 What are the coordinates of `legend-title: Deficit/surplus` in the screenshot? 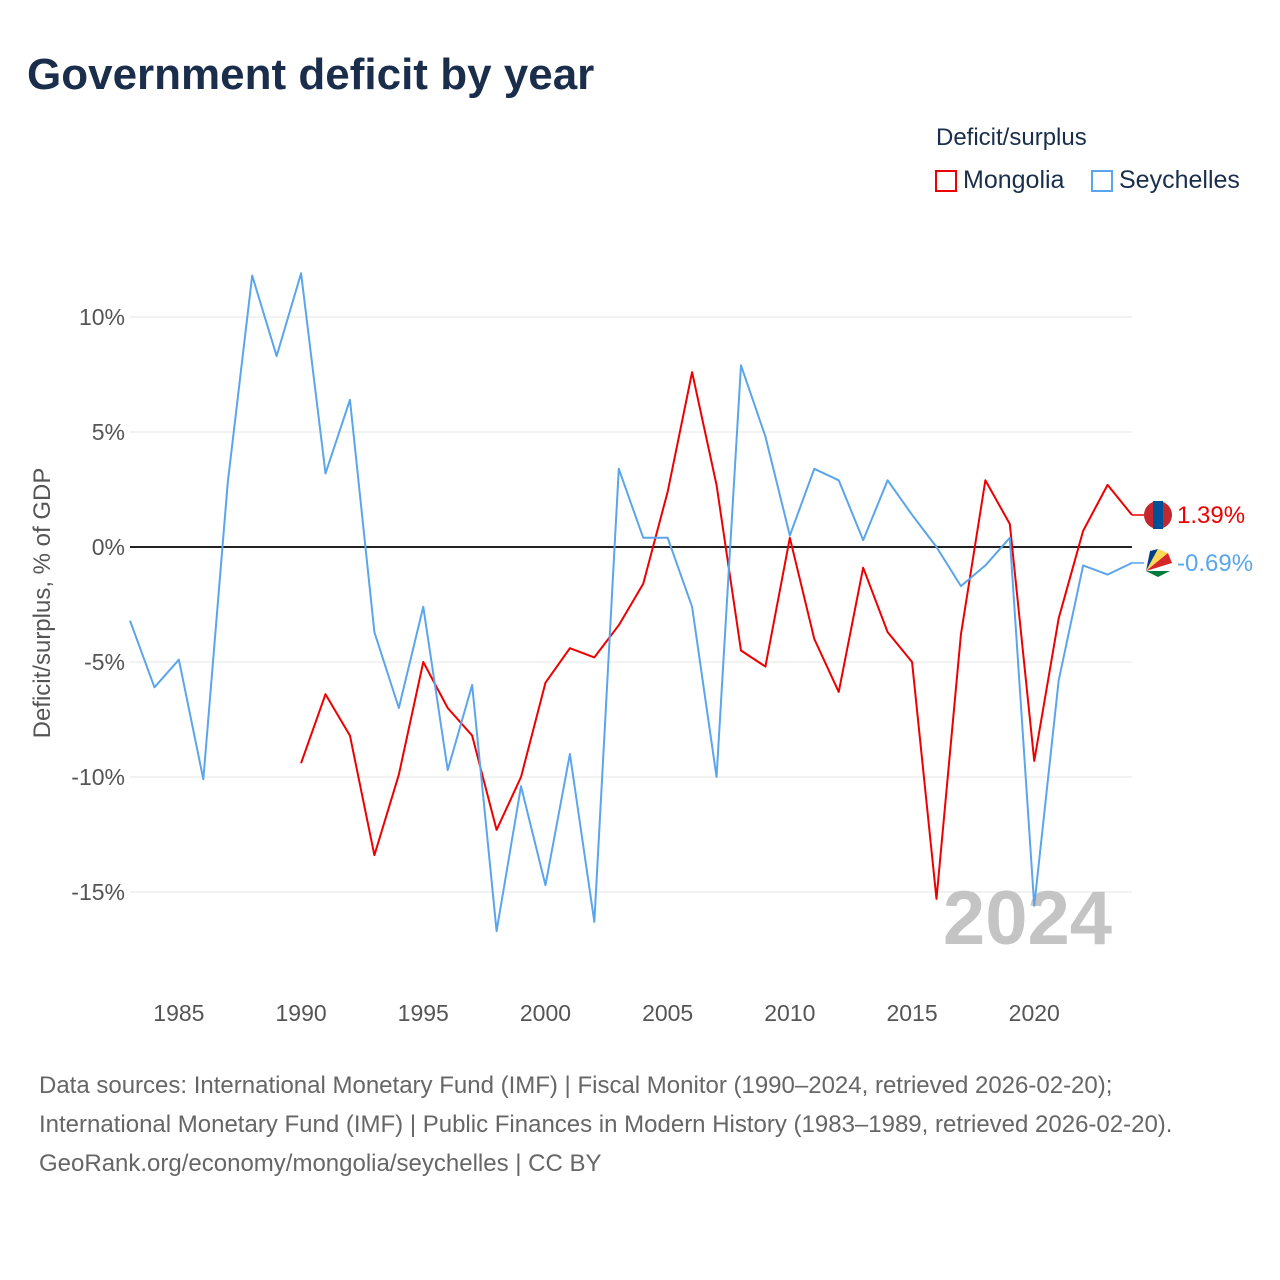 It's located at (1011, 137).